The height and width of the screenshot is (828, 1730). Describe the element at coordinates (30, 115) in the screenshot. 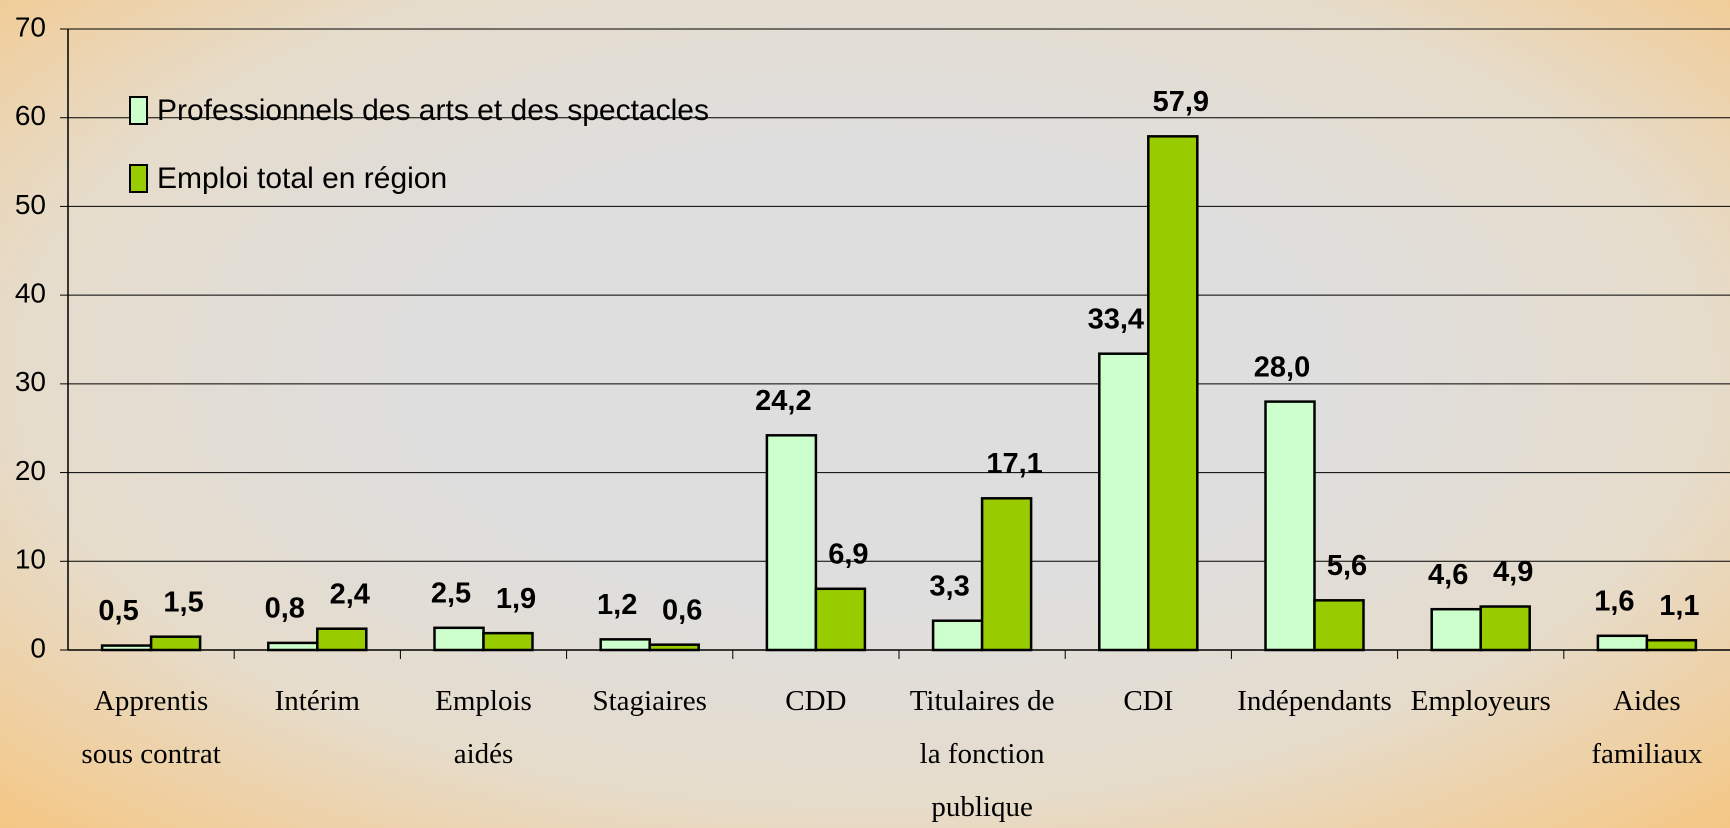

I see `y-tick-label: 60` at that location.